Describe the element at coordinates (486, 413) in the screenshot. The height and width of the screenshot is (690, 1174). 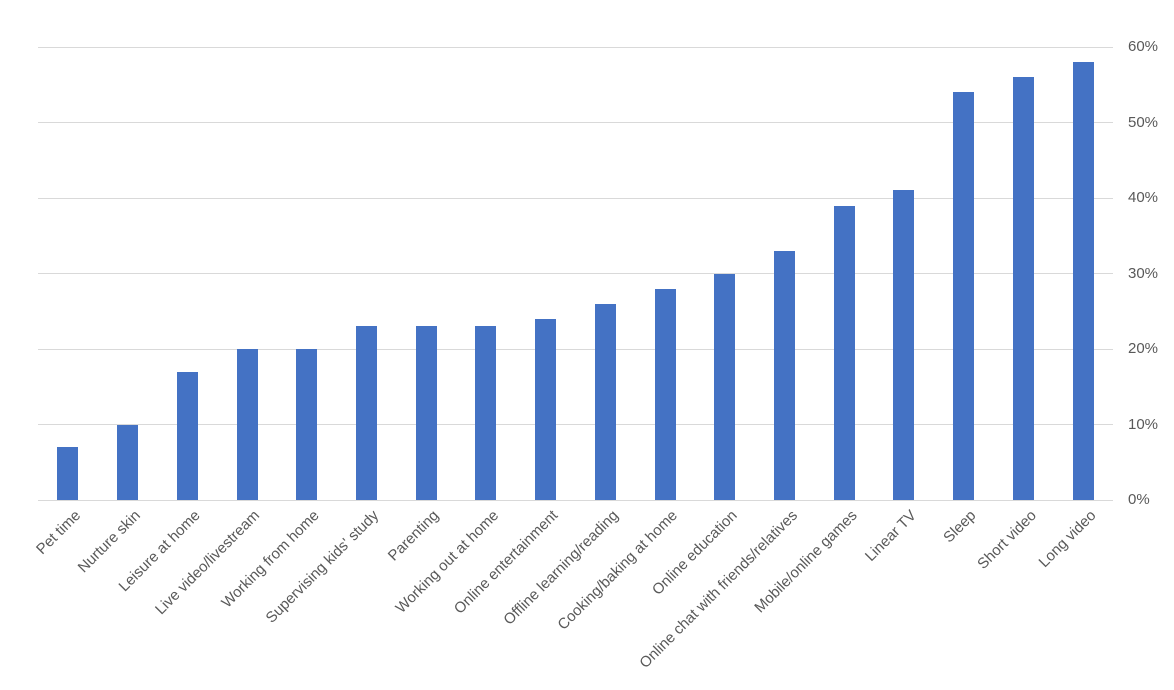
I see `bar-working-out-at-home` at that location.